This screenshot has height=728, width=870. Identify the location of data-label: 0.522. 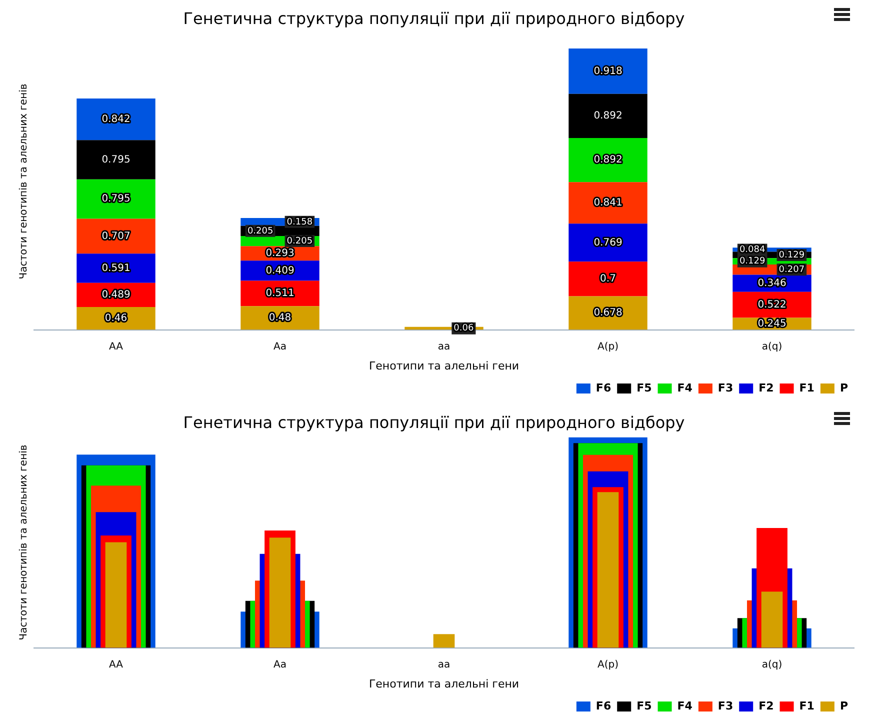
(772, 304).